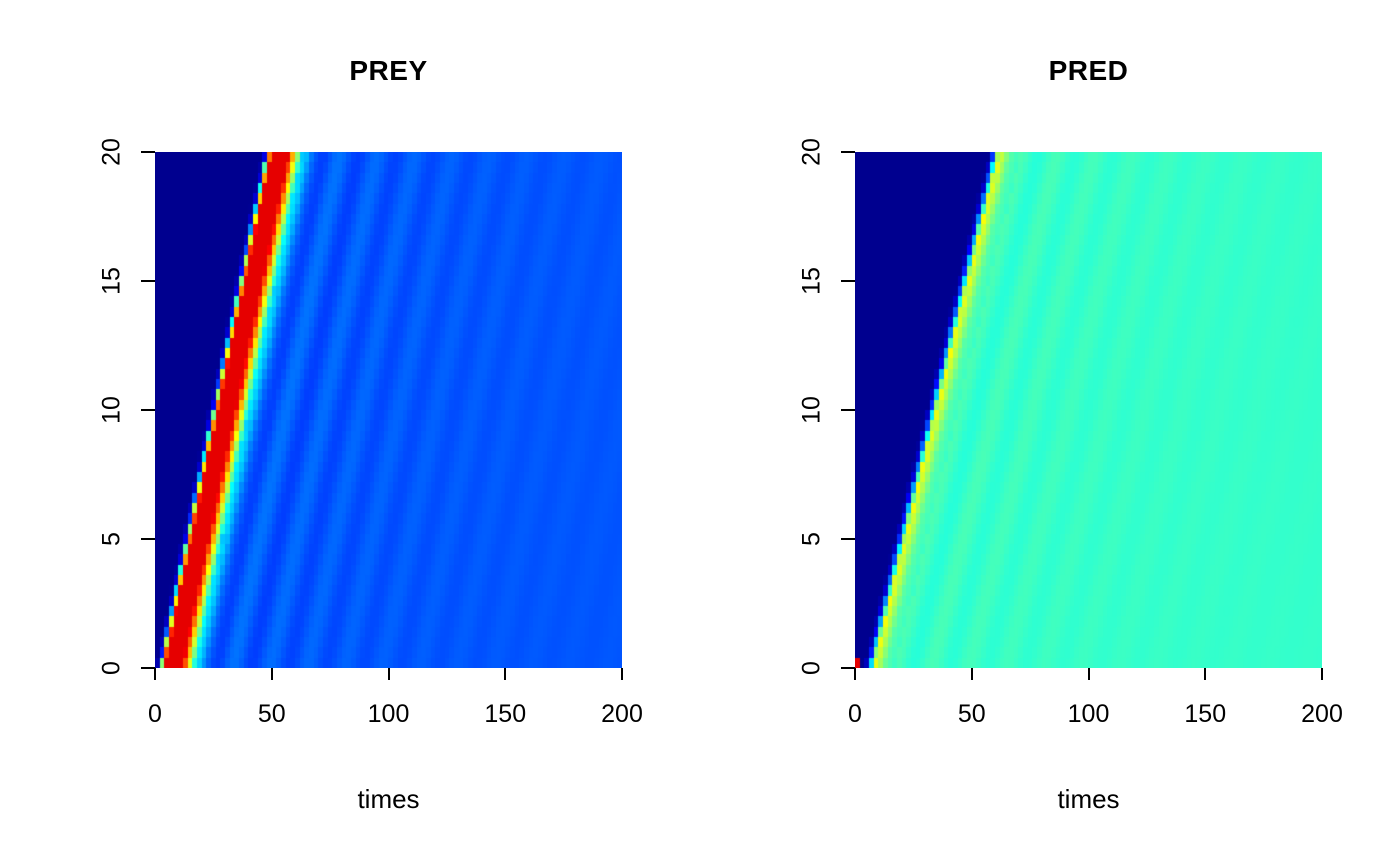 This screenshot has width=1400, height=866. What do you see at coordinates (1088, 70) in the screenshot?
I see `chart-title-pred: PRED` at bounding box center [1088, 70].